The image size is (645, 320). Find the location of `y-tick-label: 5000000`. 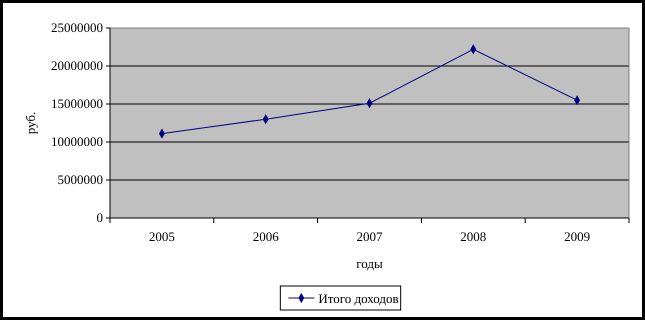

y-tick-label: 5000000 is located at coordinates (80, 180).